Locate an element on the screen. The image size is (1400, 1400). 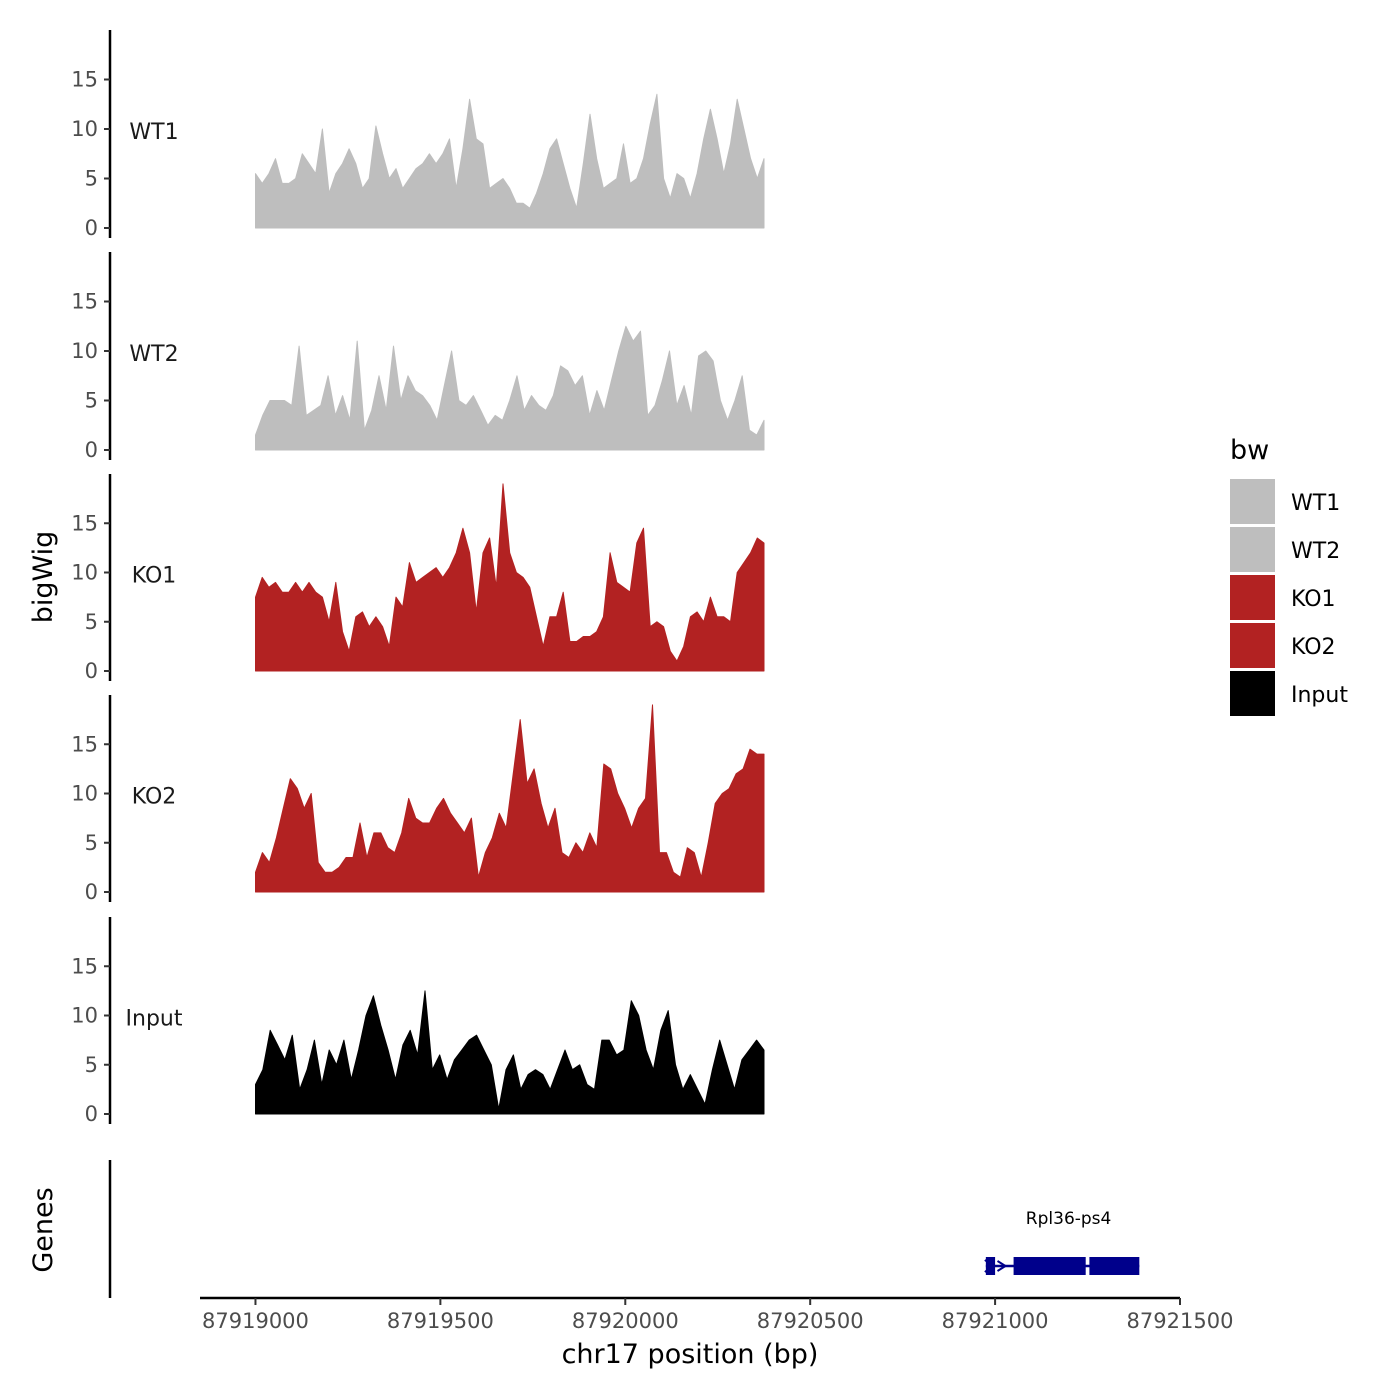
legend-swatch-ko1 is located at coordinates (1252, 597).